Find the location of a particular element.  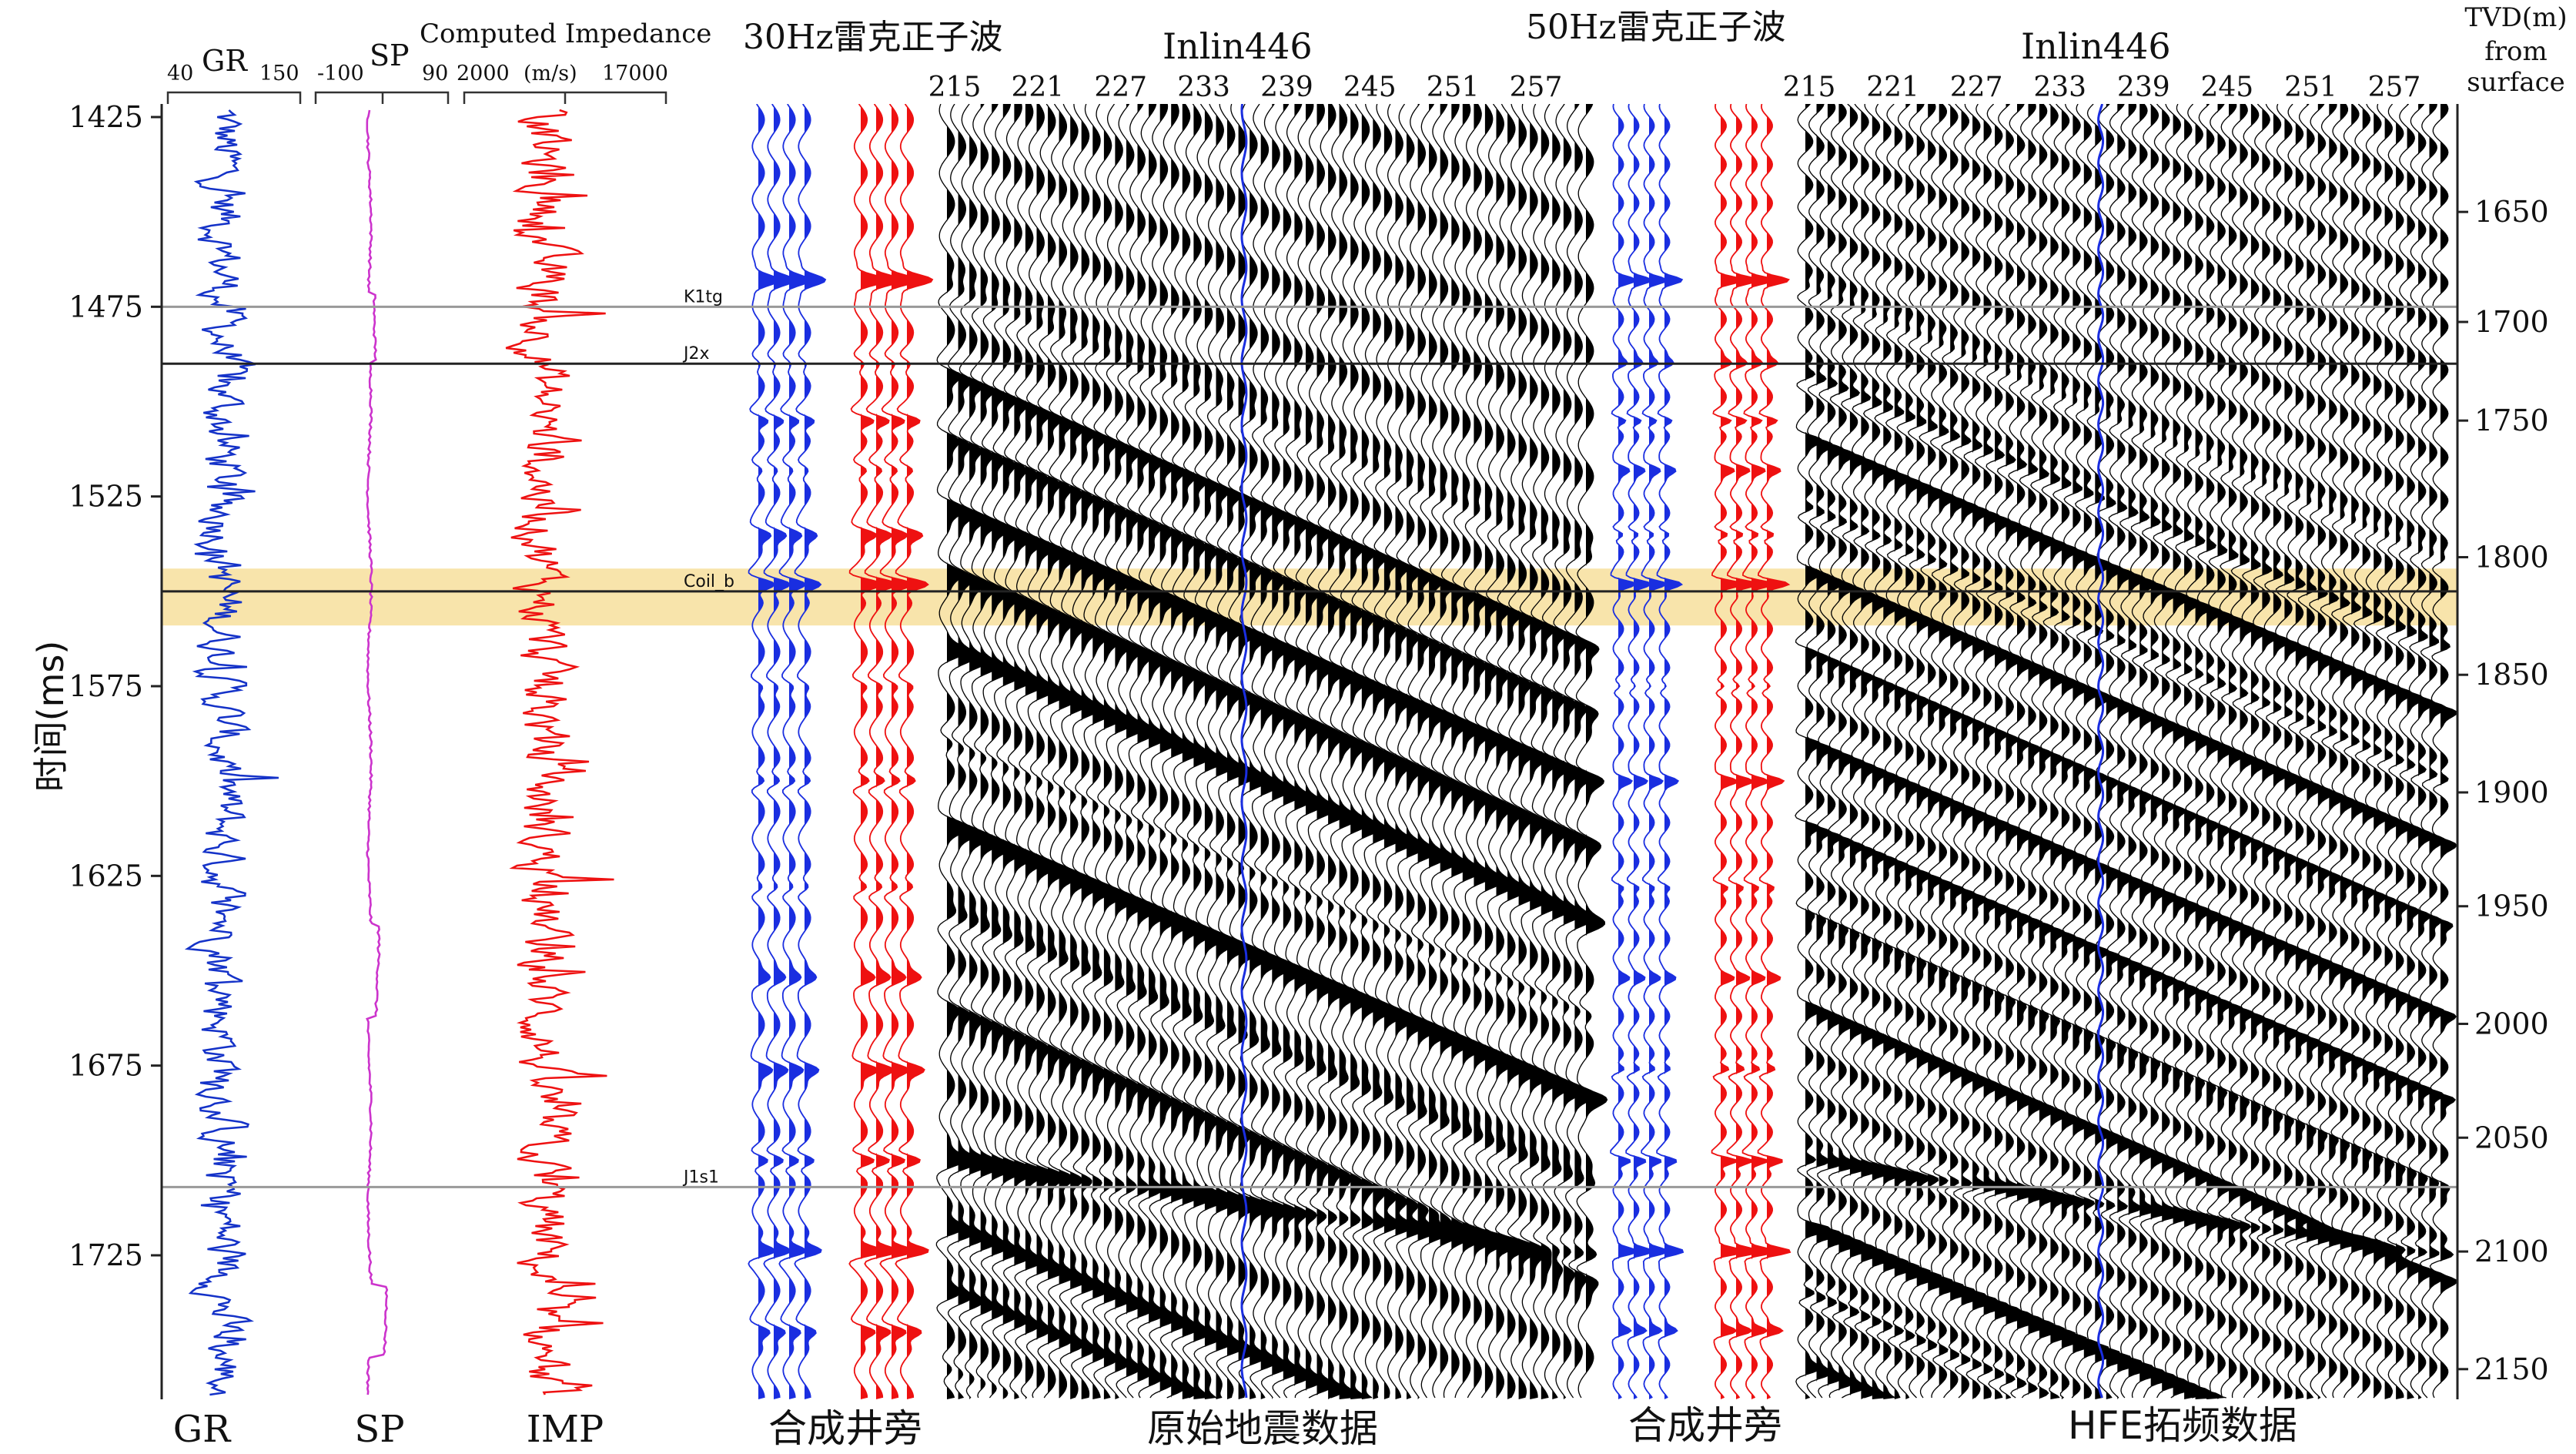

horizon-label: J1s1 is located at coordinates (701, 1177).